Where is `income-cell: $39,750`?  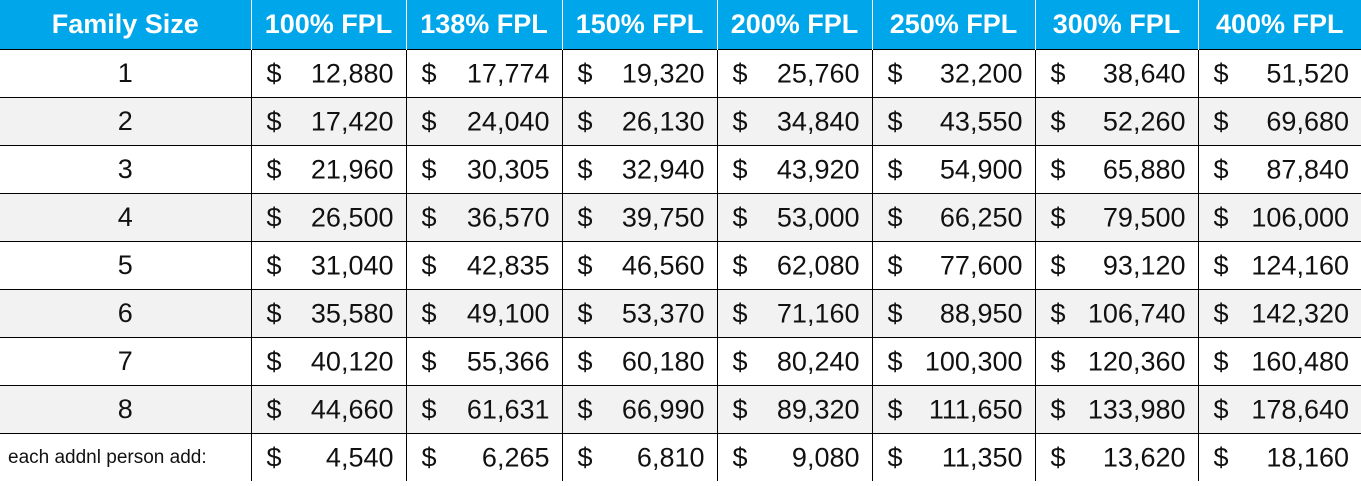
income-cell: $39,750 is located at coordinates (639, 217).